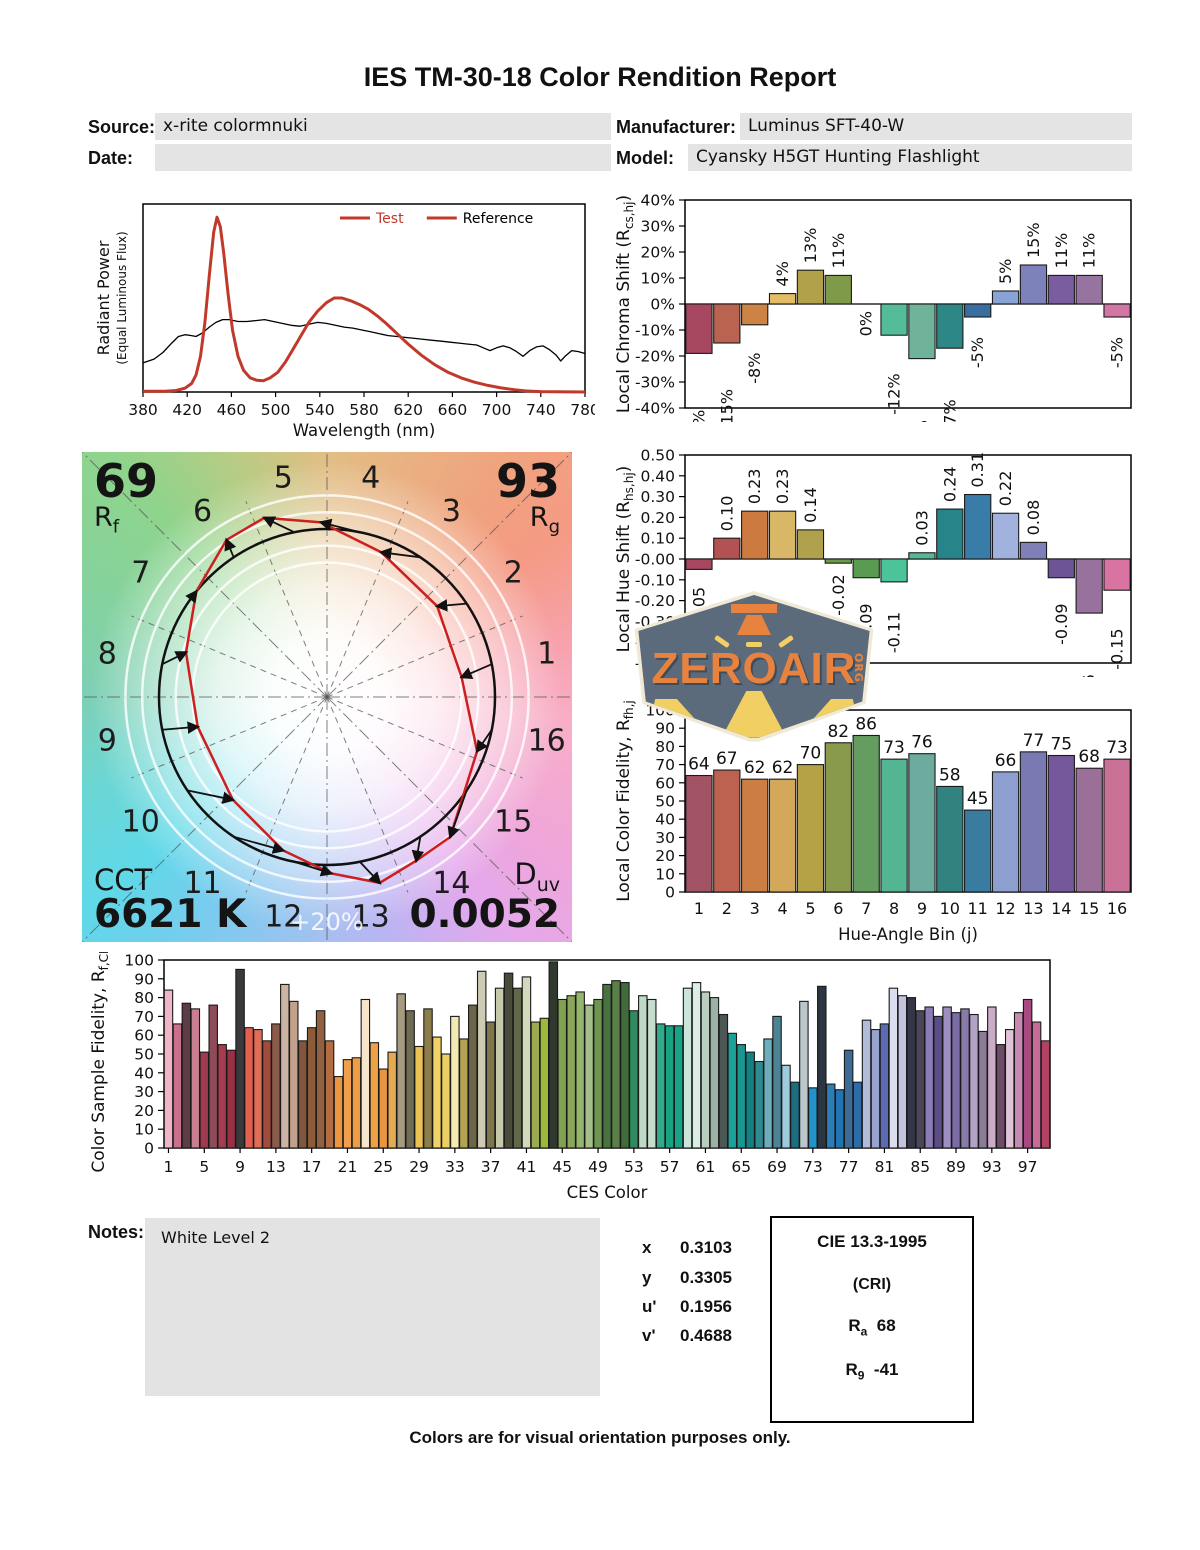 This screenshot has width=1200, height=1550. I want to click on notes-text: White Level 2, so click(216, 1237).